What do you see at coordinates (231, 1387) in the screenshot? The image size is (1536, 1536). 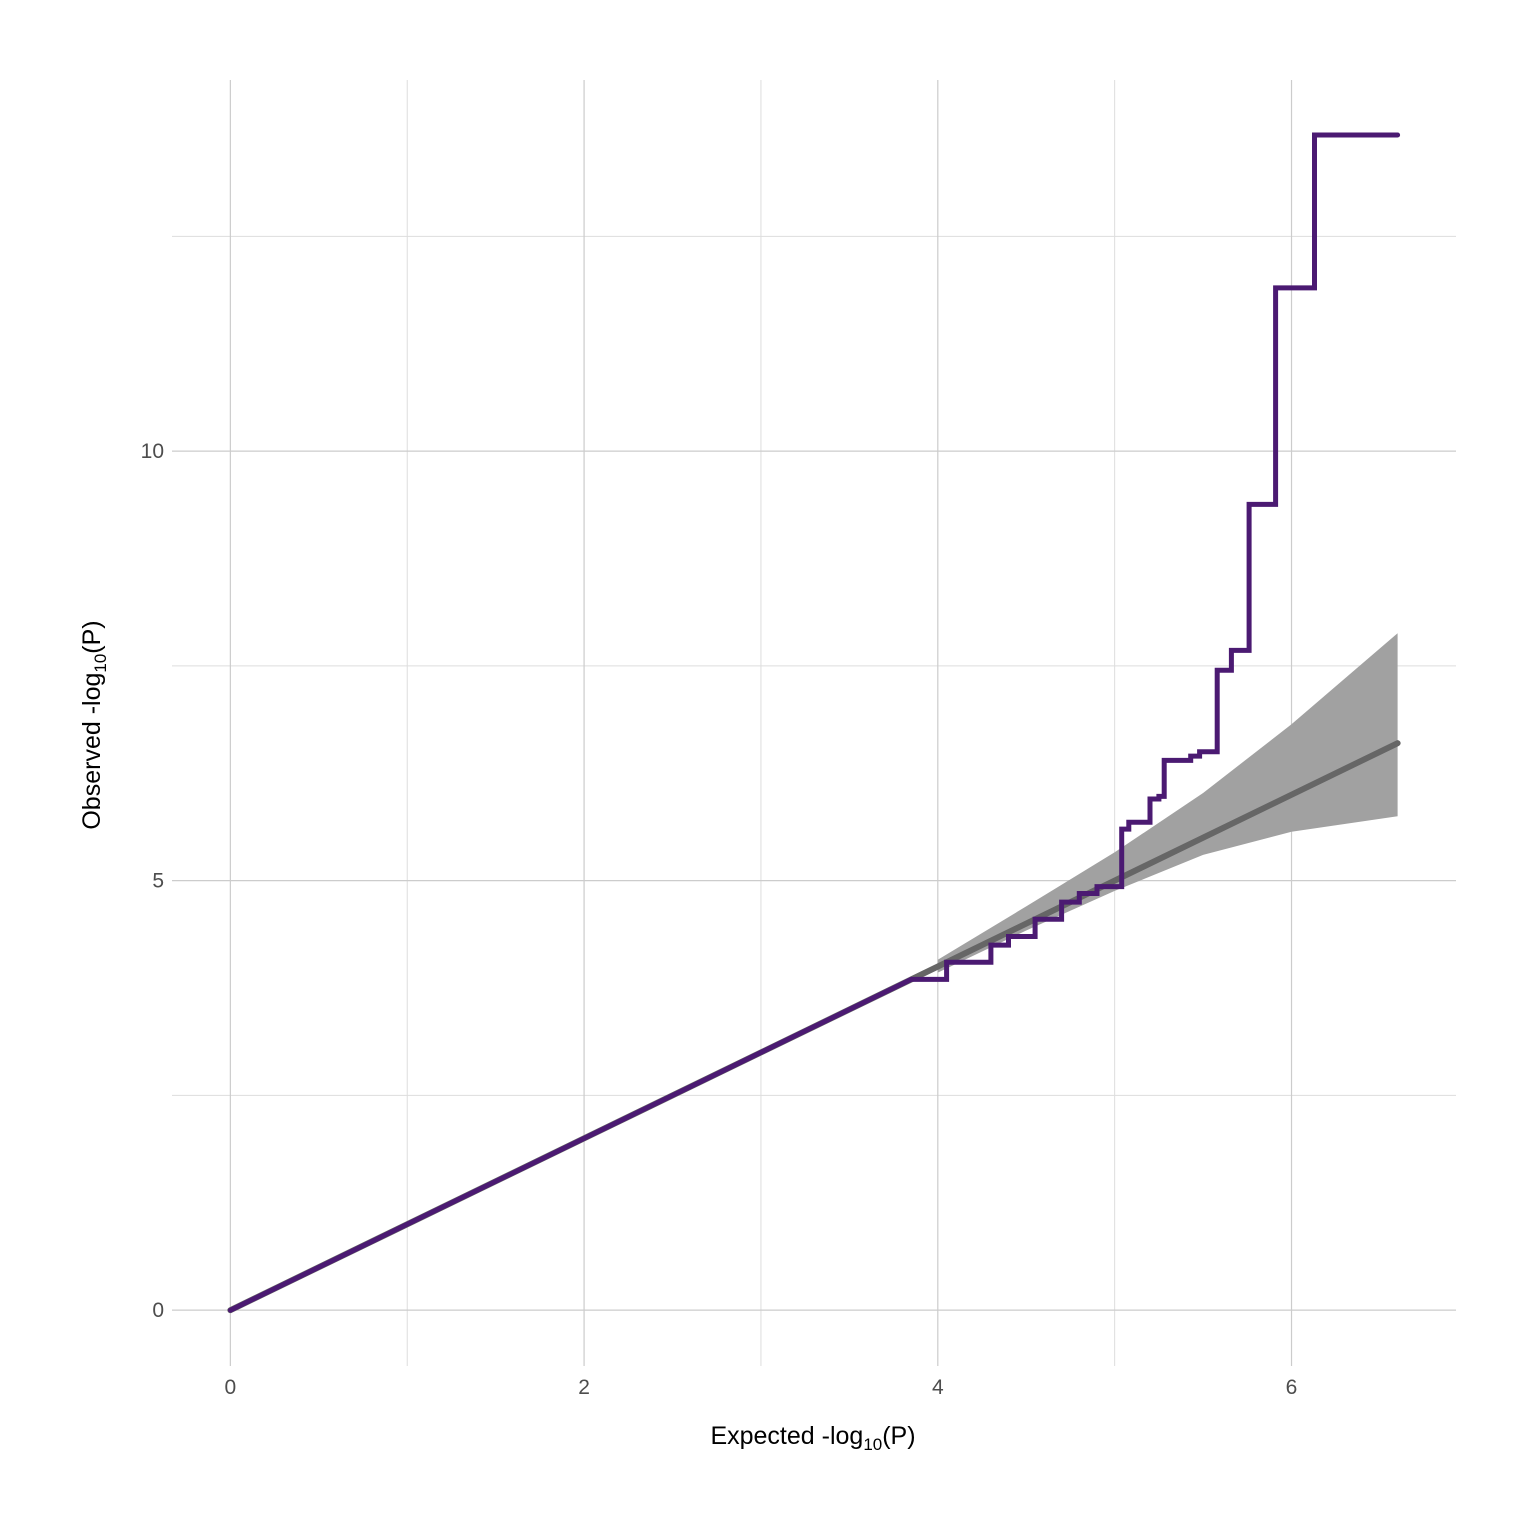 I see `x-tick-label: 0` at bounding box center [231, 1387].